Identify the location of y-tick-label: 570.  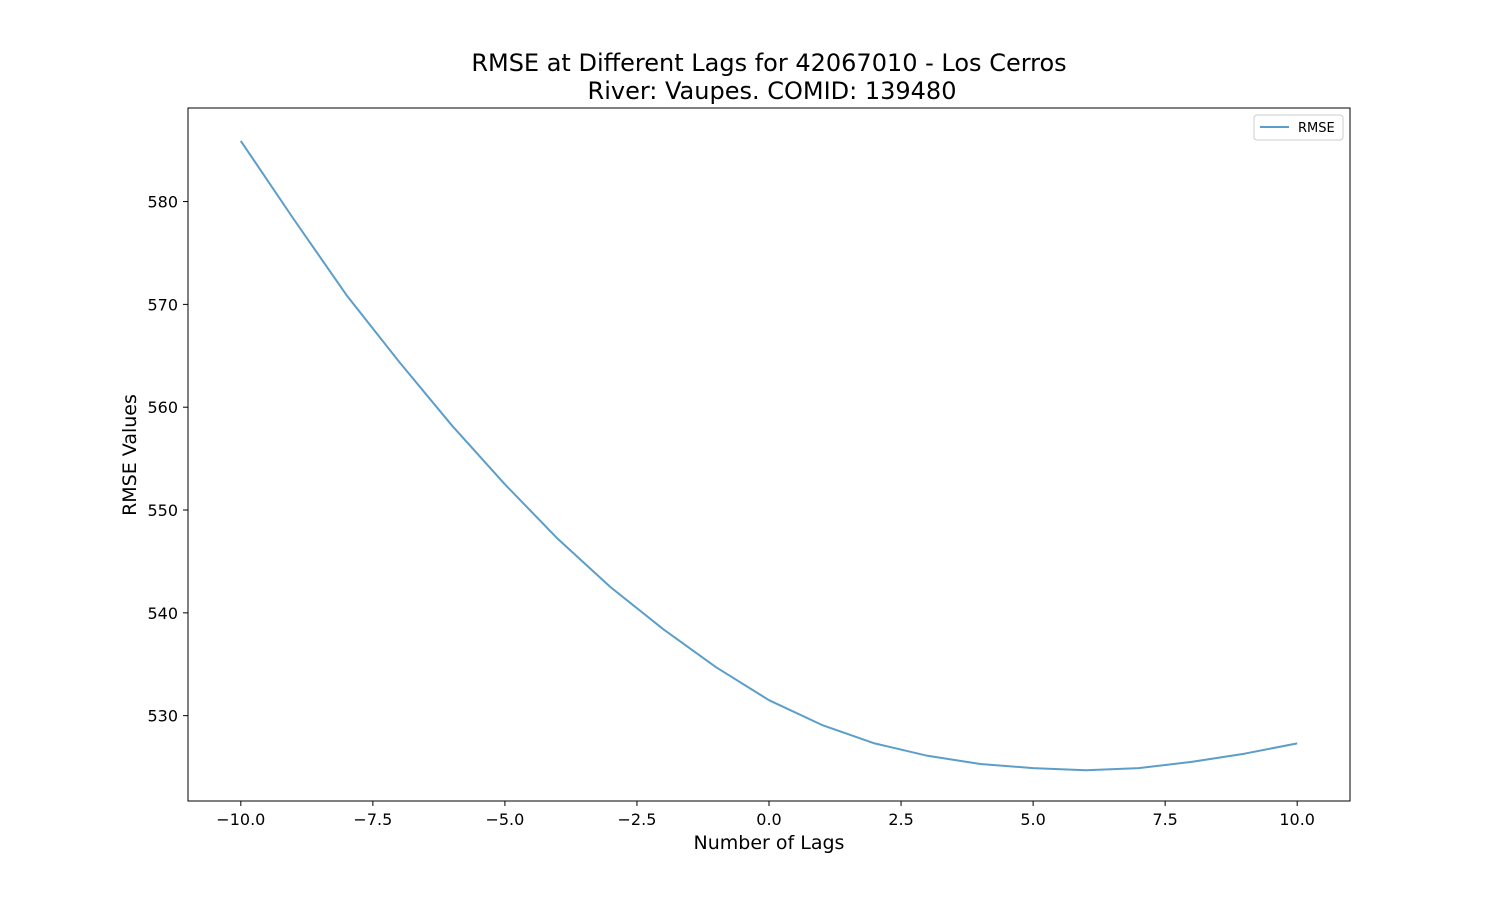
(162, 304).